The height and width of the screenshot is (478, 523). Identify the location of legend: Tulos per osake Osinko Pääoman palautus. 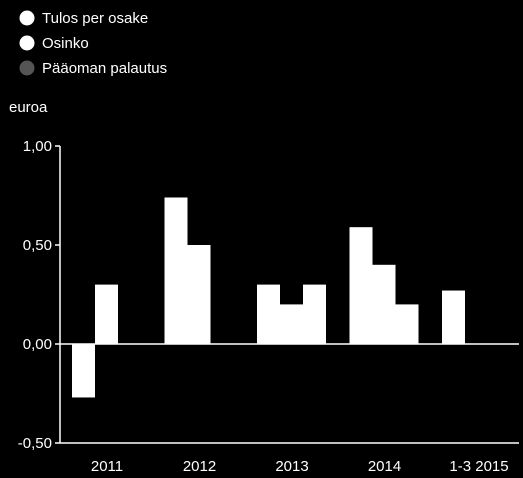
(93, 43).